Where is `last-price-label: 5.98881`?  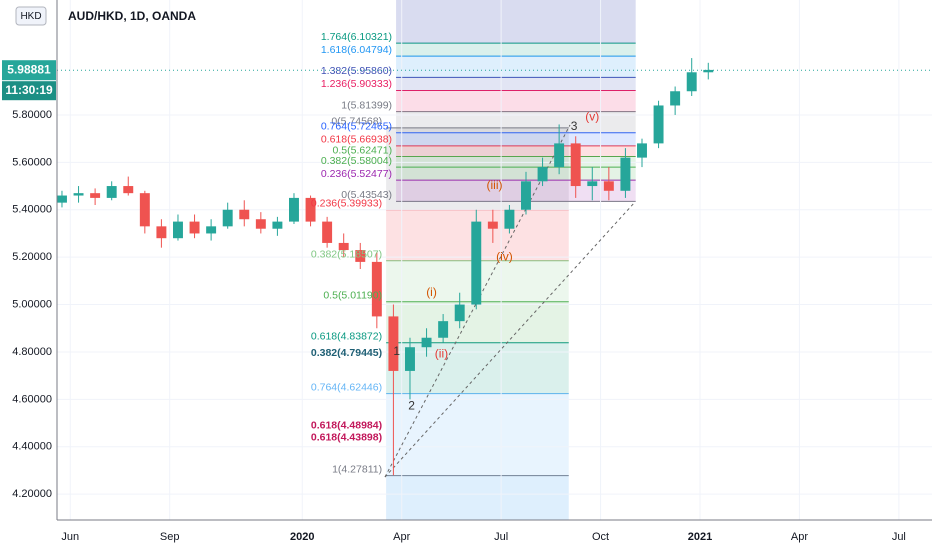 last-price-label: 5.98881 is located at coordinates (29, 69).